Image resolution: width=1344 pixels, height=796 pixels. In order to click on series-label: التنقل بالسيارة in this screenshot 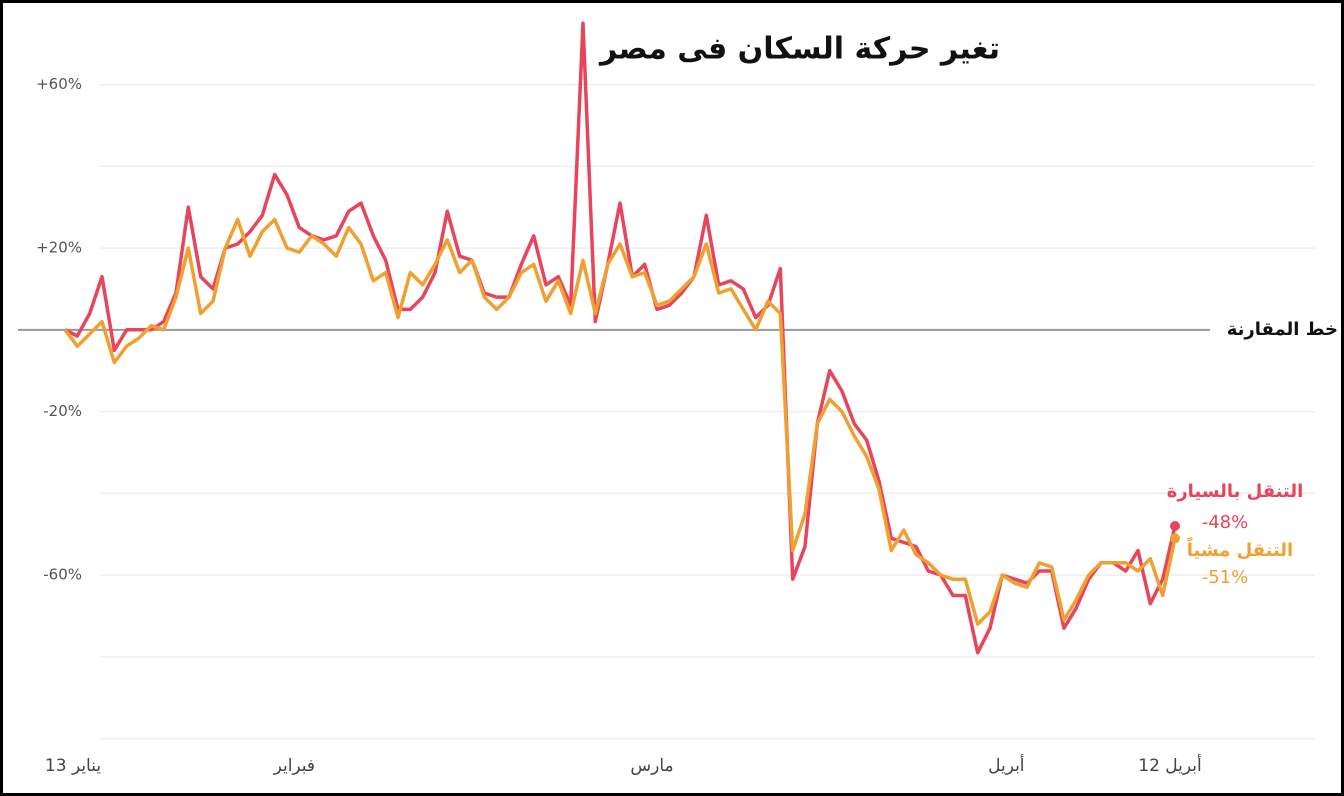, I will do `click(1235, 491)`.